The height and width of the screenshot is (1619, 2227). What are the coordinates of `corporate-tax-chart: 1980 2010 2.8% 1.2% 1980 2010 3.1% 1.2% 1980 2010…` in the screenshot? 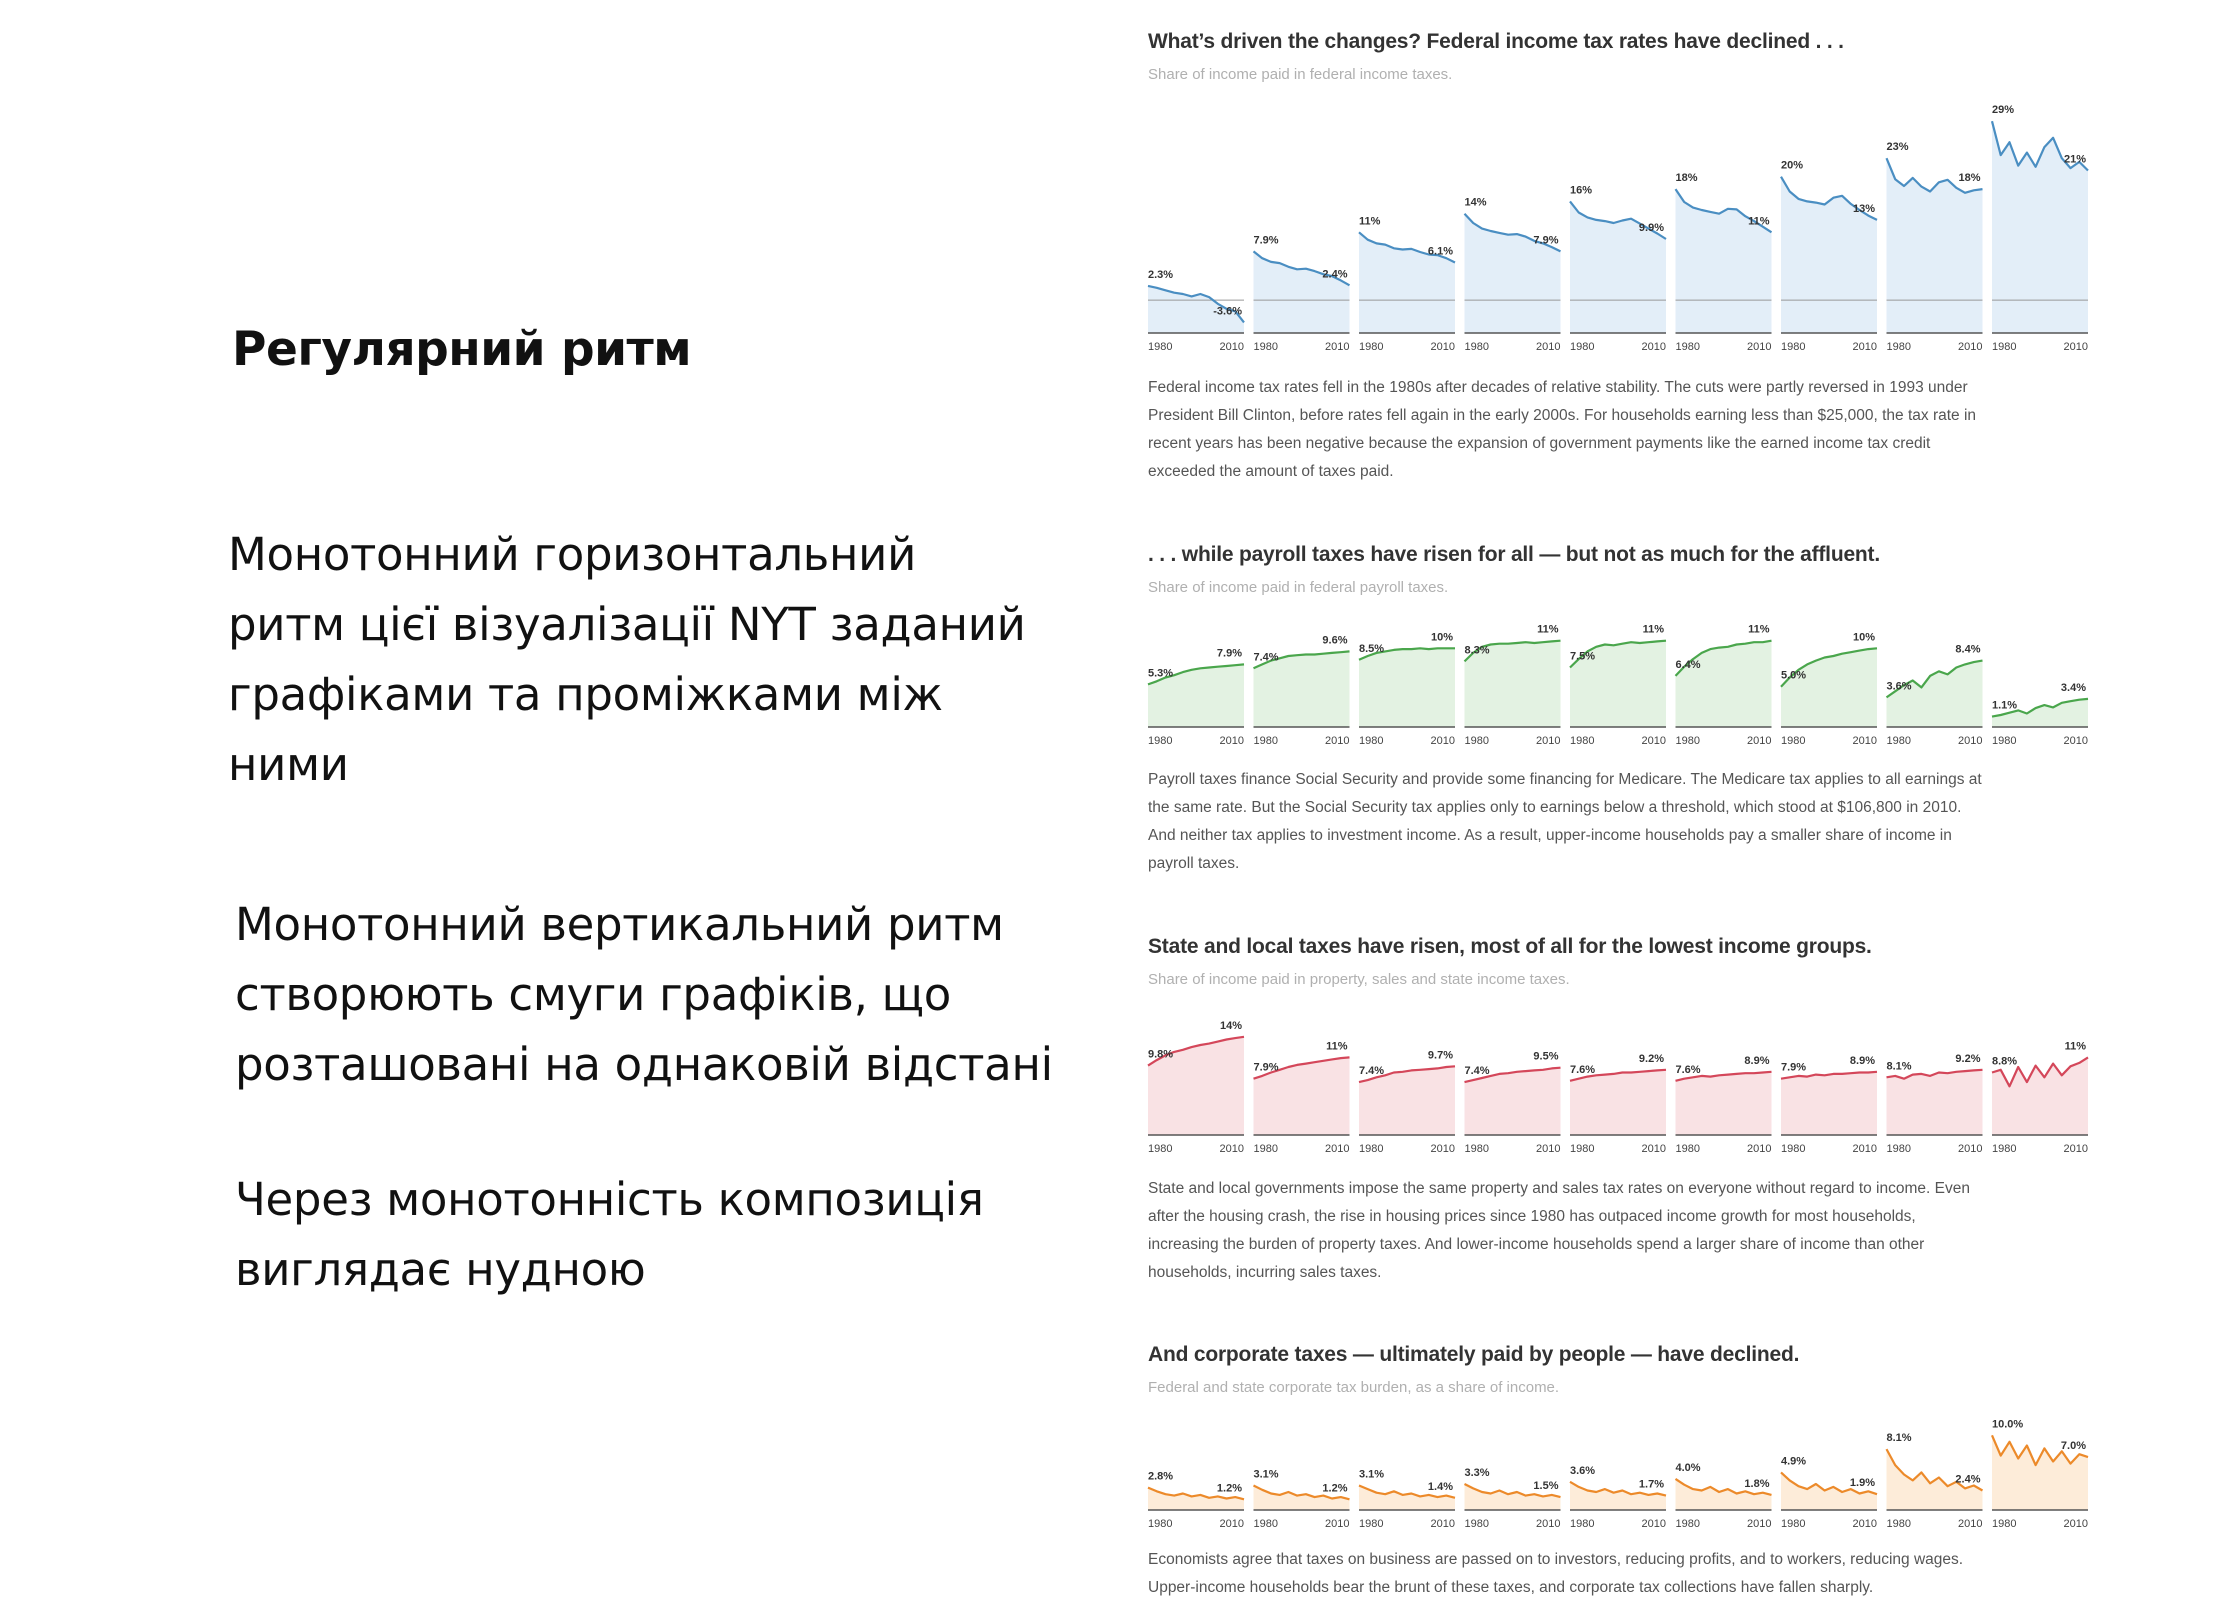 It's located at (1618, 1474).